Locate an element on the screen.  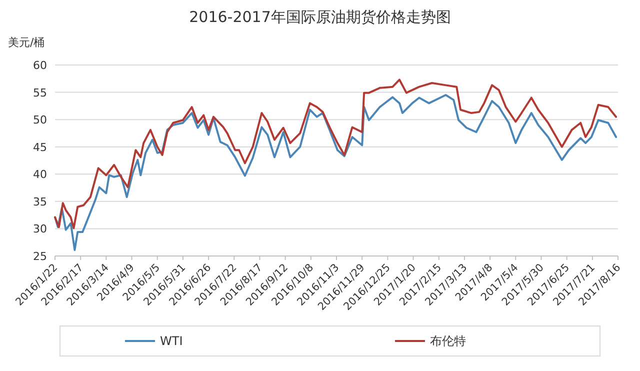
y-tick-label: 40 is located at coordinates (40, 175).